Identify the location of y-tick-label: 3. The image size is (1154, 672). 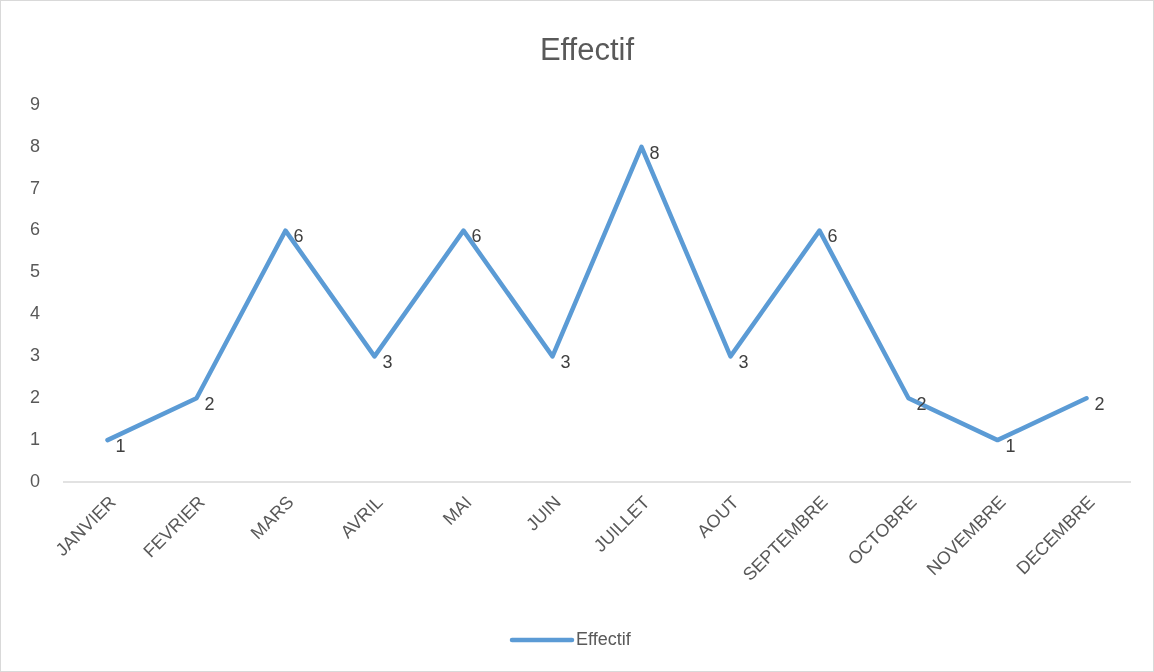
(34, 355).